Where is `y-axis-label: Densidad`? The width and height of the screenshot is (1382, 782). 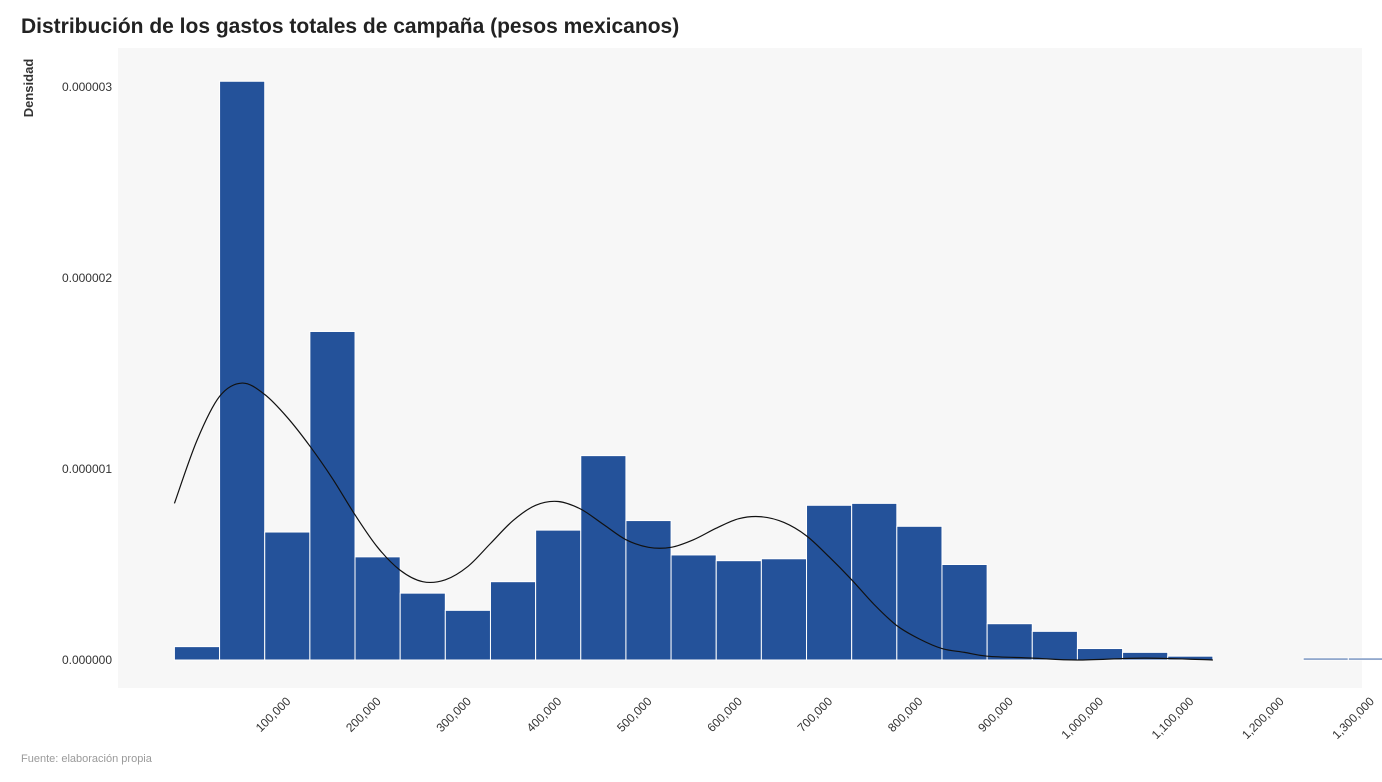 y-axis-label: Densidad is located at coordinates (28, 88).